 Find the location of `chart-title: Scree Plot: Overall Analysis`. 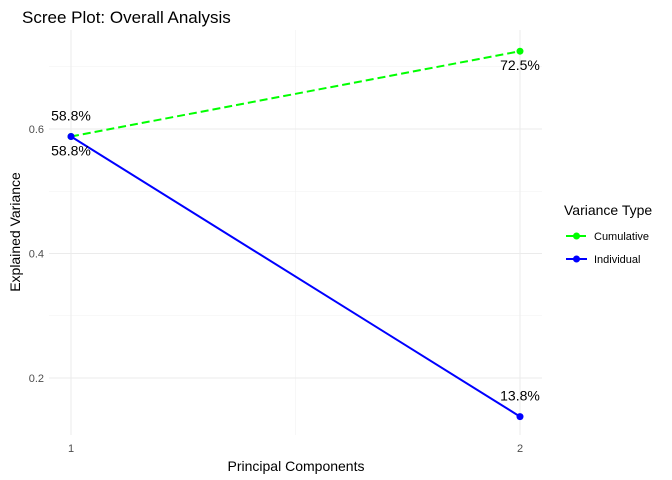

chart-title: Scree Plot: Overall Analysis is located at coordinates (126, 17).